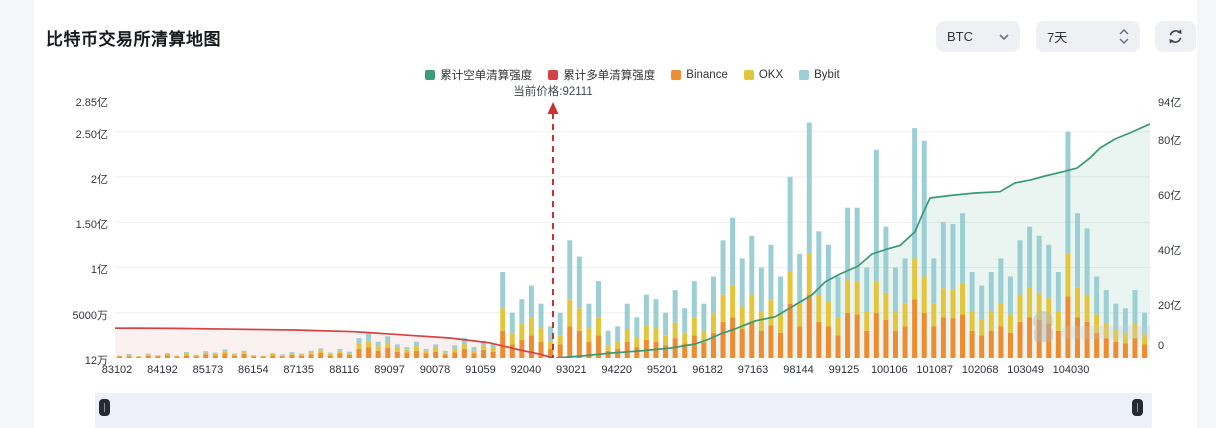  I want to click on legend-item-2: Binance, so click(699, 75).